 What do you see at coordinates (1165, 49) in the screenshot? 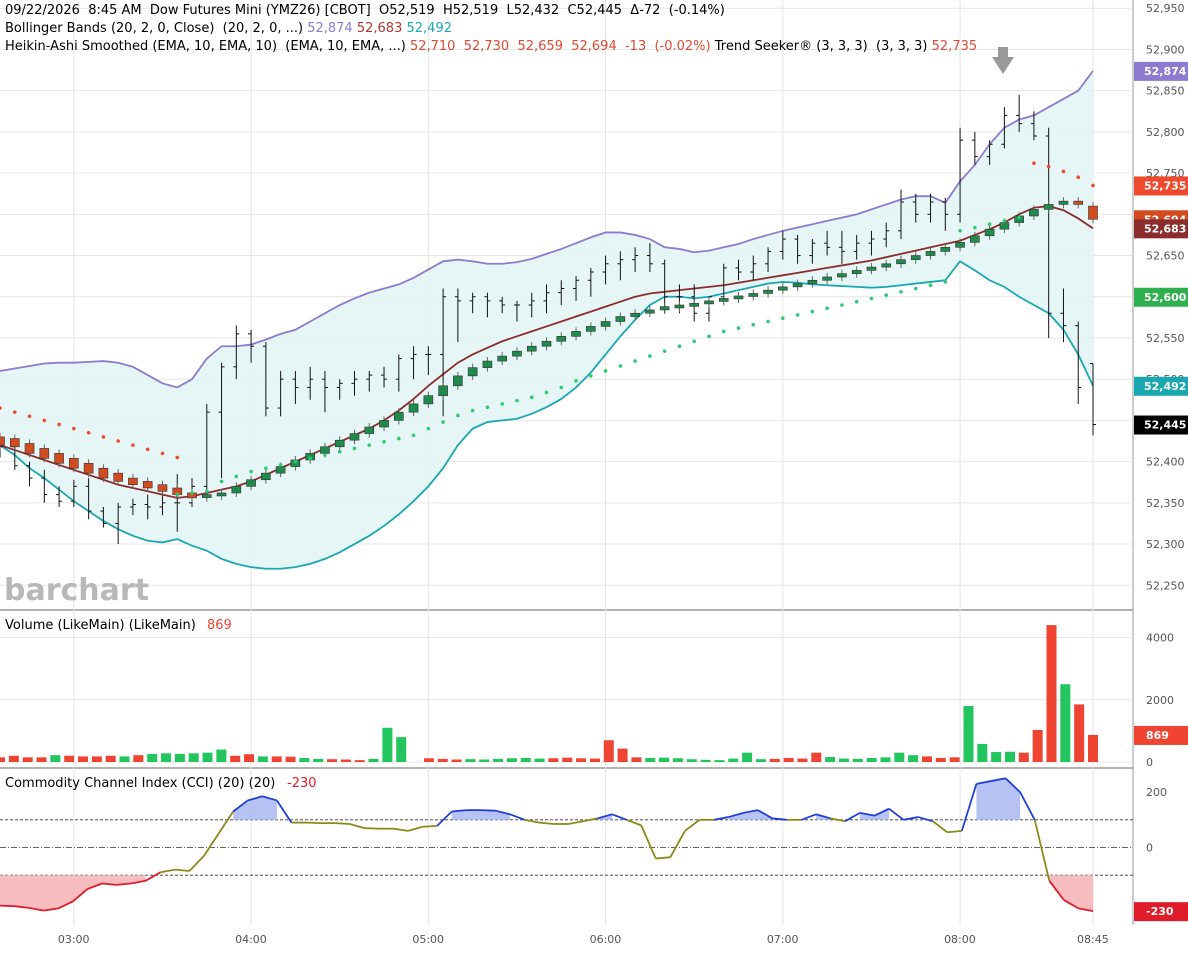
I see `price-tick-label: 52,900` at bounding box center [1165, 49].